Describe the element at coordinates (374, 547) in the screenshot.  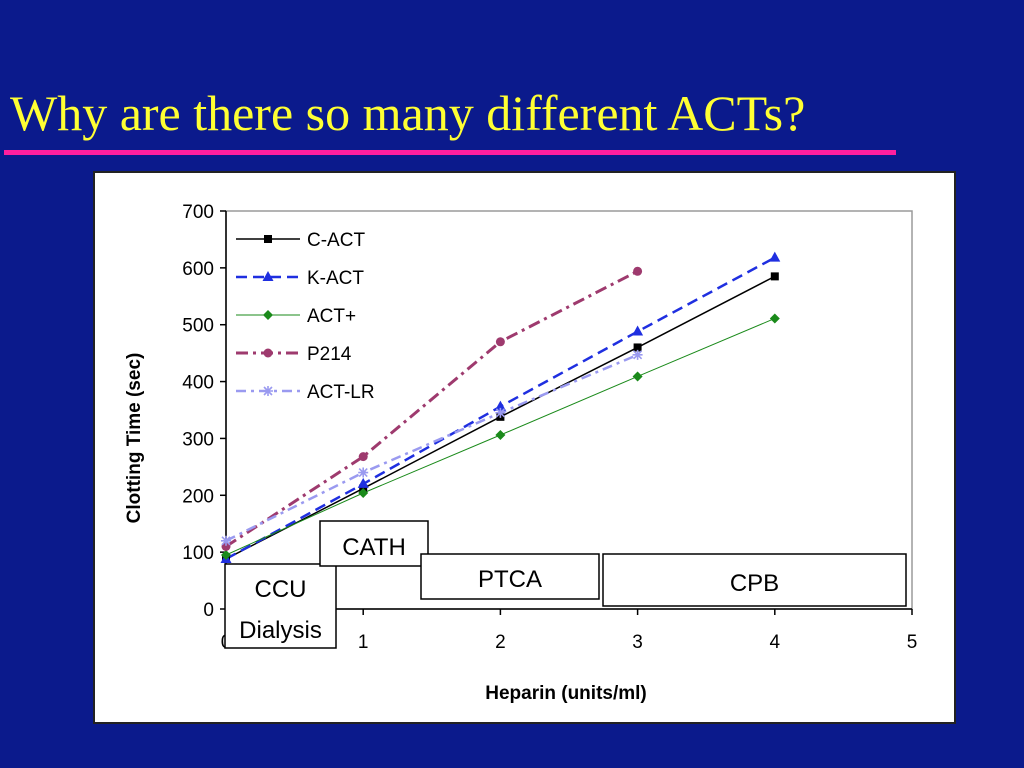
I see `region-label-cath: CATH` at that location.